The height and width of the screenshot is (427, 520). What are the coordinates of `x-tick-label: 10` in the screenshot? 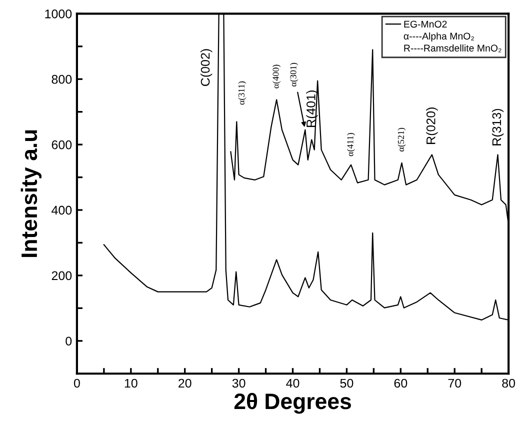 It's located at (131, 383).